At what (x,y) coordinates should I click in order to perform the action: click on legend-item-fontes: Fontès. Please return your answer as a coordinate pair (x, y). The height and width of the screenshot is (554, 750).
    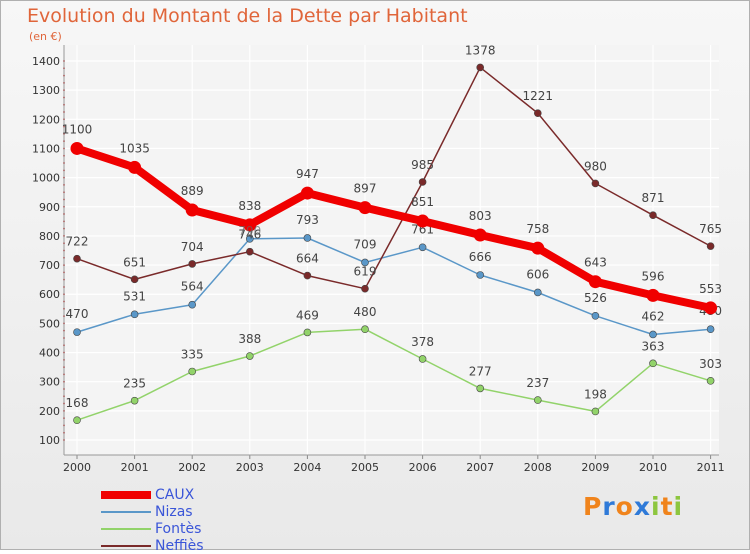
    Looking at the image, I should click on (152, 528).